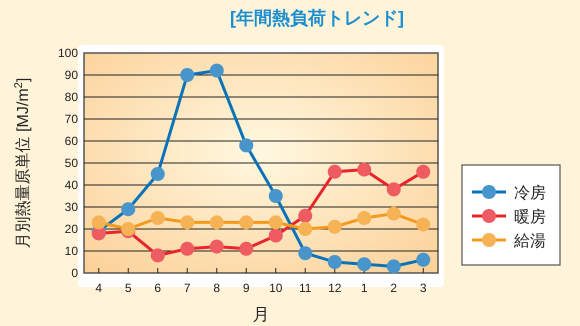 Image resolution: width=580 pixels, height=326 pixels. I want to click on x-tick-label: 12, so click(335, 288).